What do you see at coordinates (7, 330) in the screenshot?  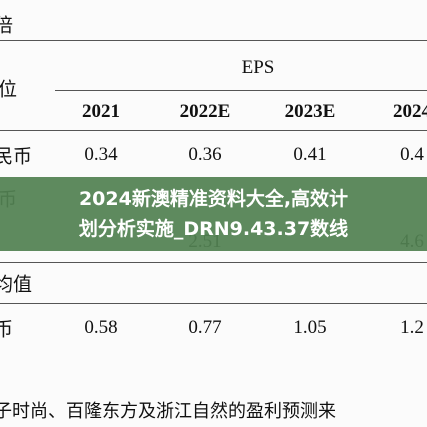 I see `row-label: 币` at bounding box center [7, 330].